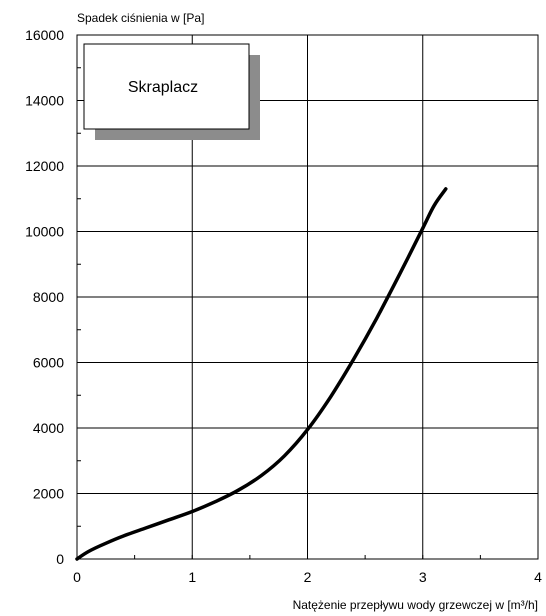 Image resolution: width=546 pixels, height=616 pixels. Describe the element at coordinates (48, 297) in the screenshot. I see `y-tick-label: 8000` at that location.